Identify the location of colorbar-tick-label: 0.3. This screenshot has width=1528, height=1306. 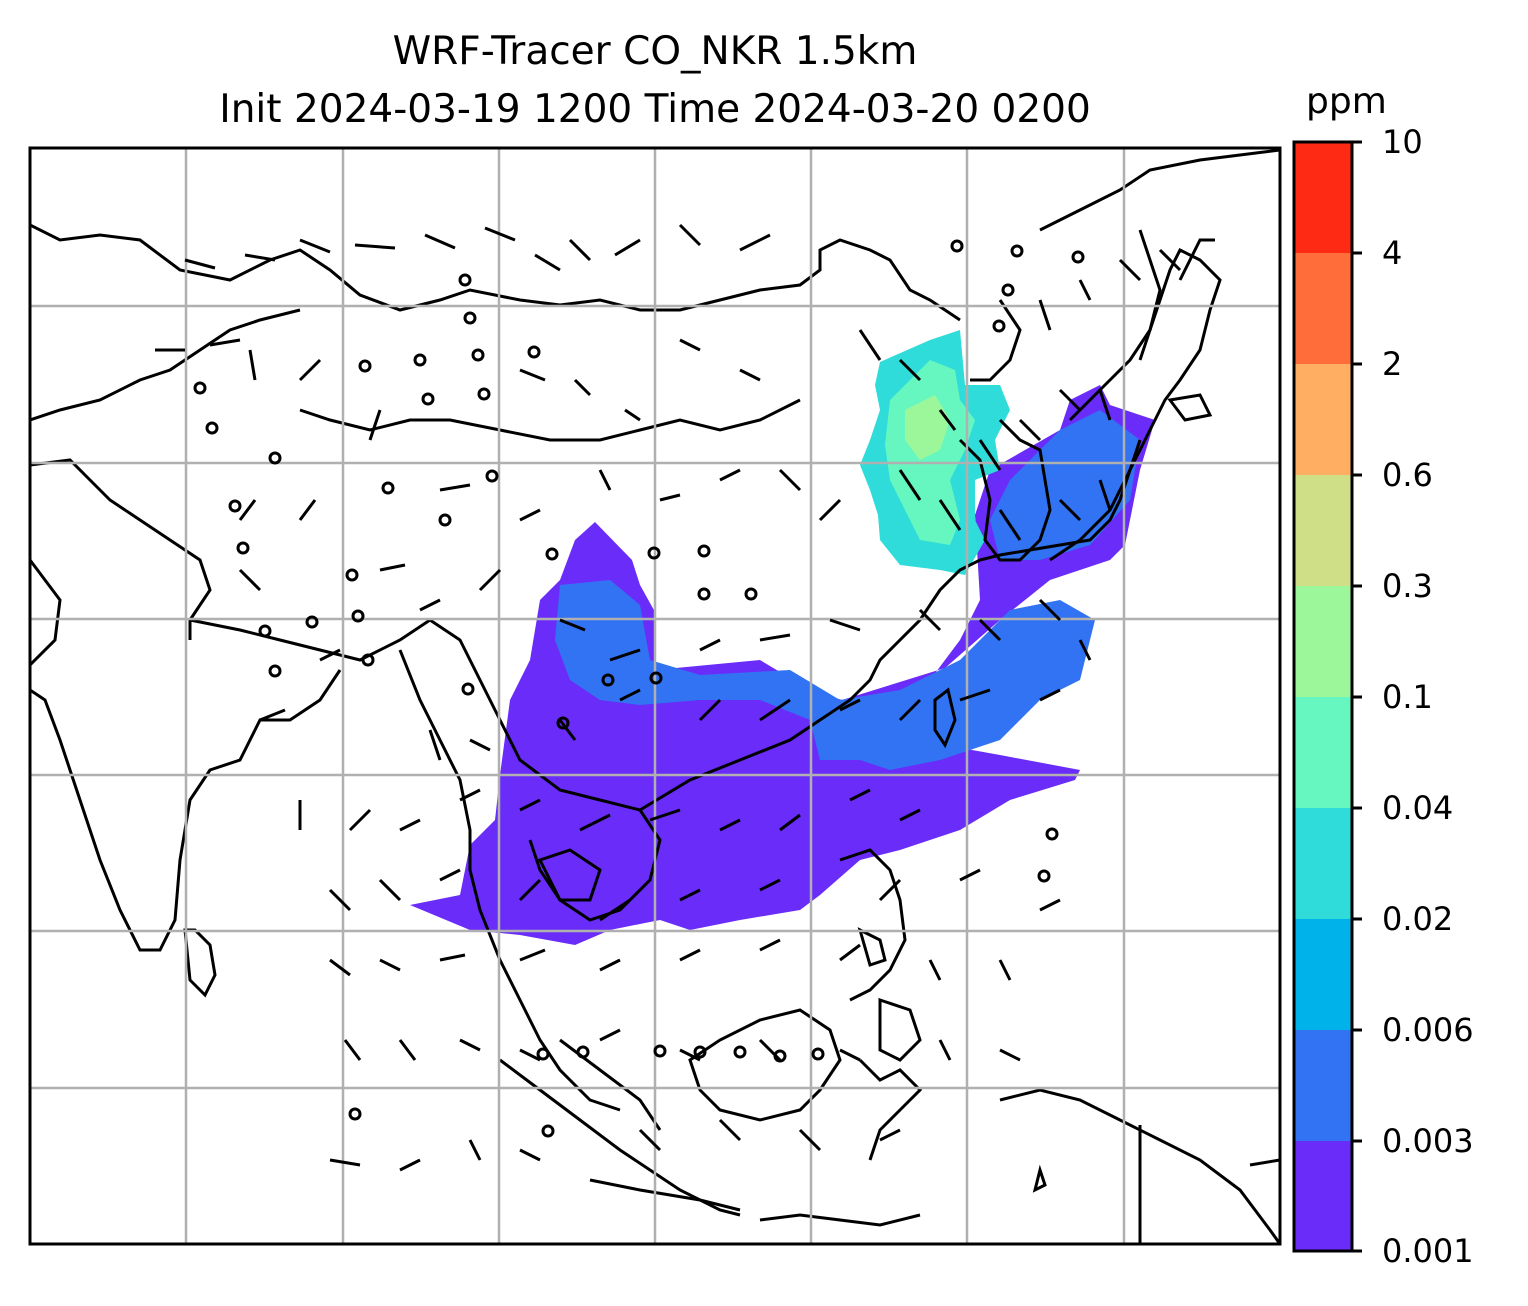
(1407, 586).